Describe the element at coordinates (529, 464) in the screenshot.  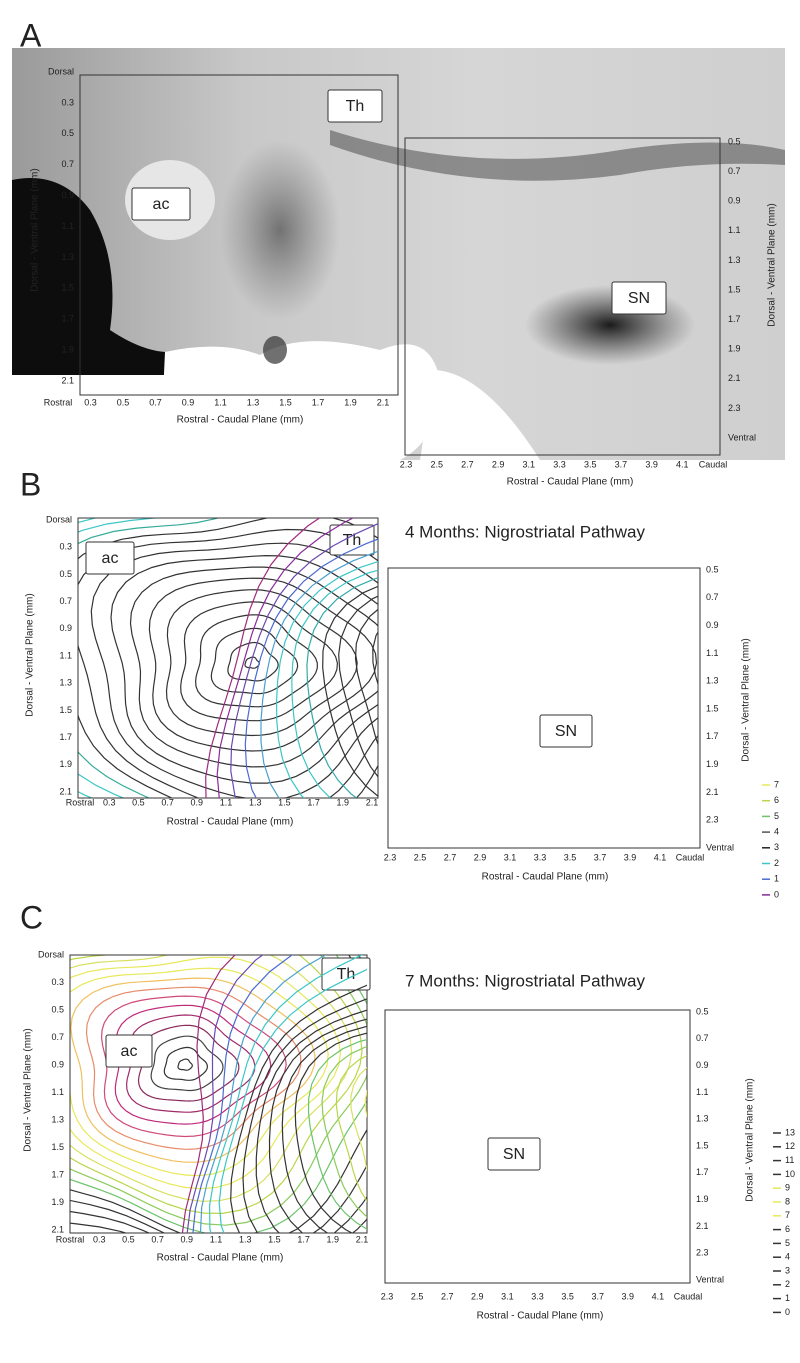
I see `x-tick-label: 3.1` at that location.